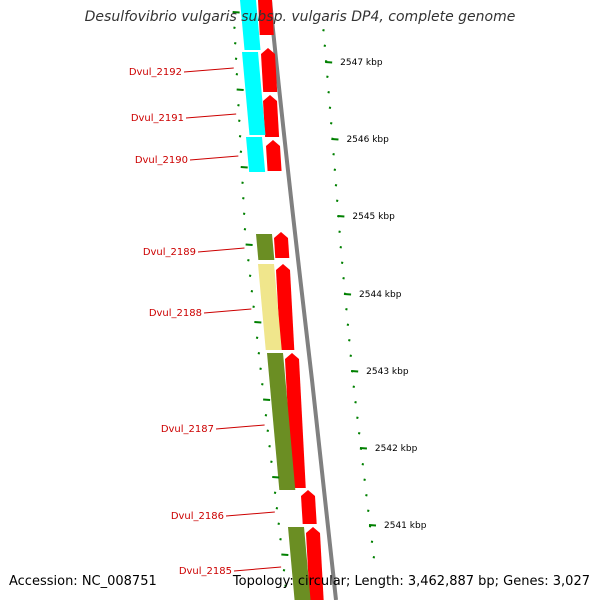 This screenshot has height=600, width=600. What do you see at coordinates (161, 160) in the screenshot?
I see `gene-label: Dvul_2190` at bounding box center [161, 160].